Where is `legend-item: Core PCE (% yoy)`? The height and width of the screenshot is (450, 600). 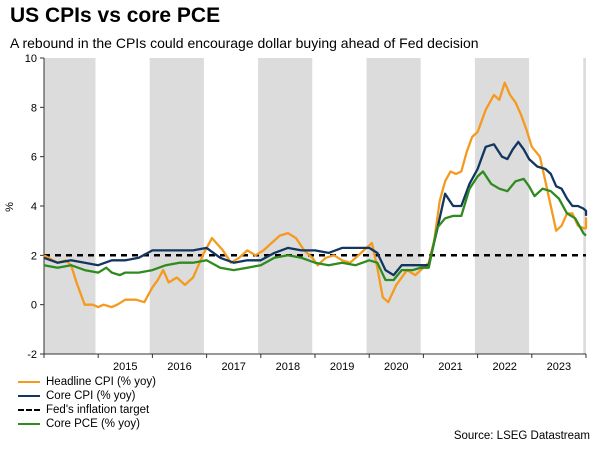 legend-item: Core PCE (% yoy) is located at coordinates (87, 424).